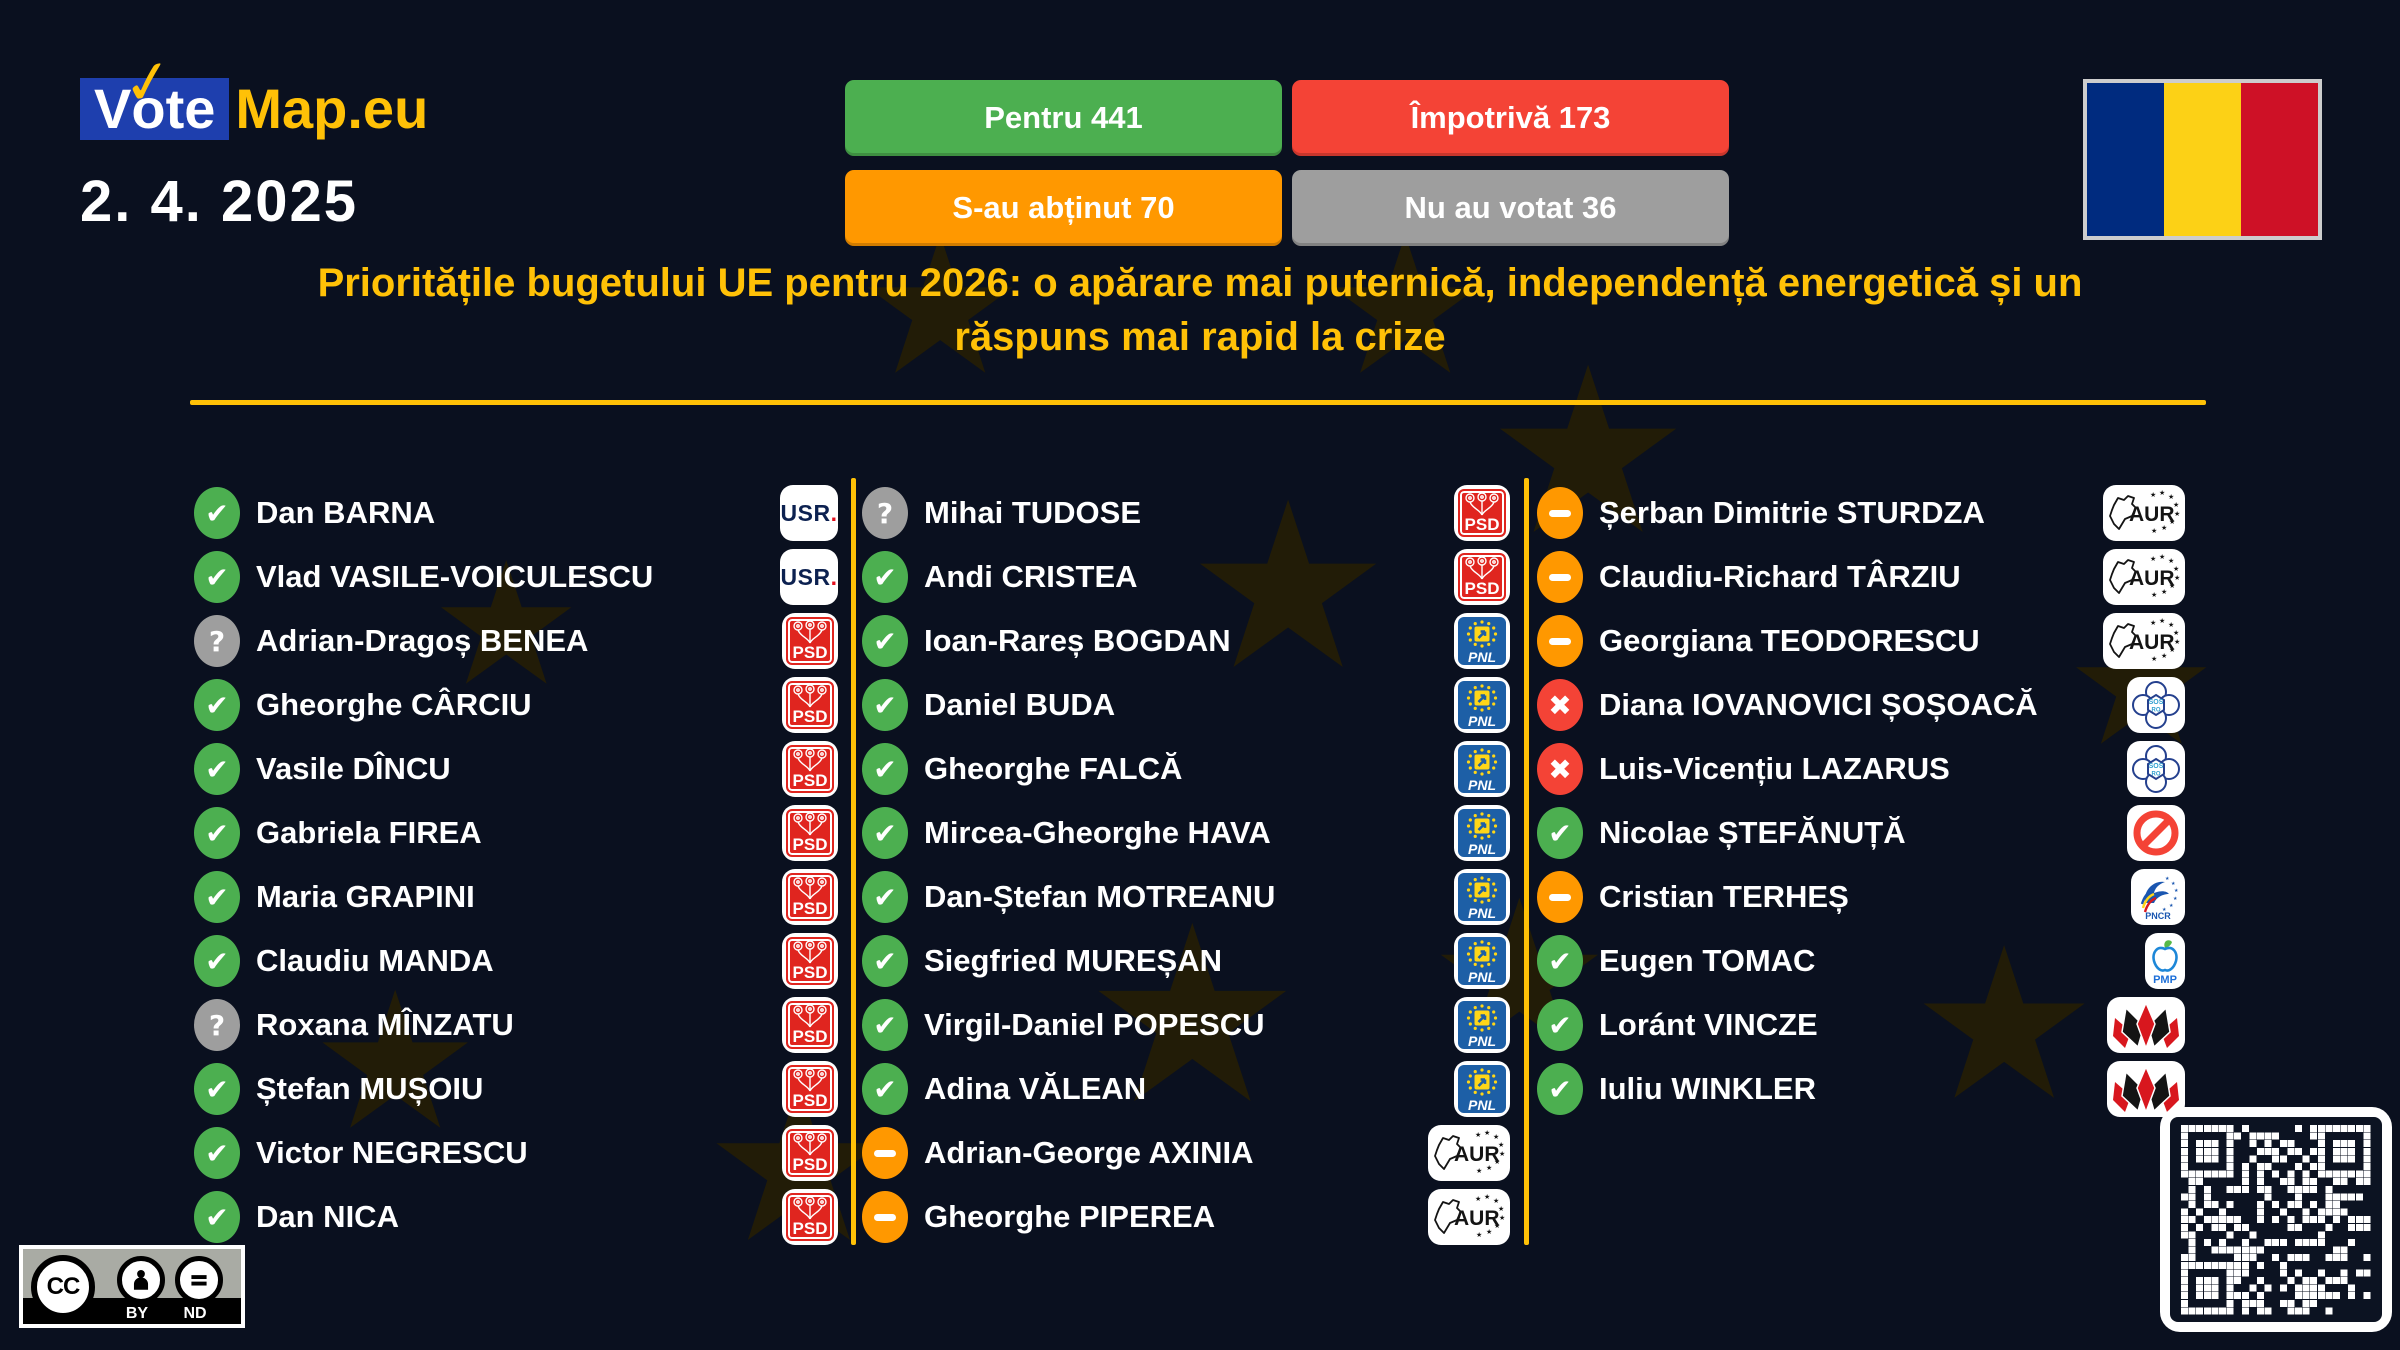 This screenshot has width=2400, height=1350. What do you see at coordinates (516, 897) in the screenshot?
I see `member-row: ✔ Maria GRAPINI PSD` at bounding box center [516, 897].